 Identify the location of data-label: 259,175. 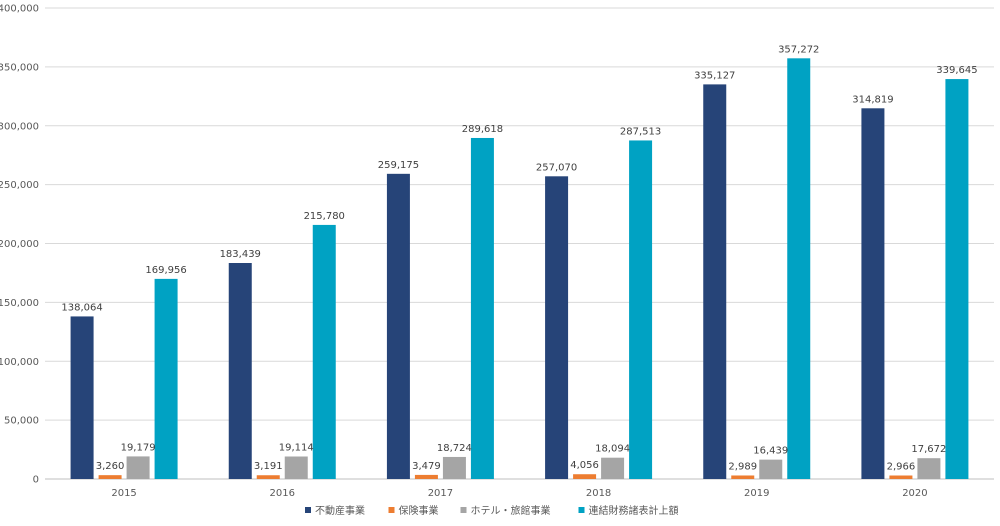
(398, 165).